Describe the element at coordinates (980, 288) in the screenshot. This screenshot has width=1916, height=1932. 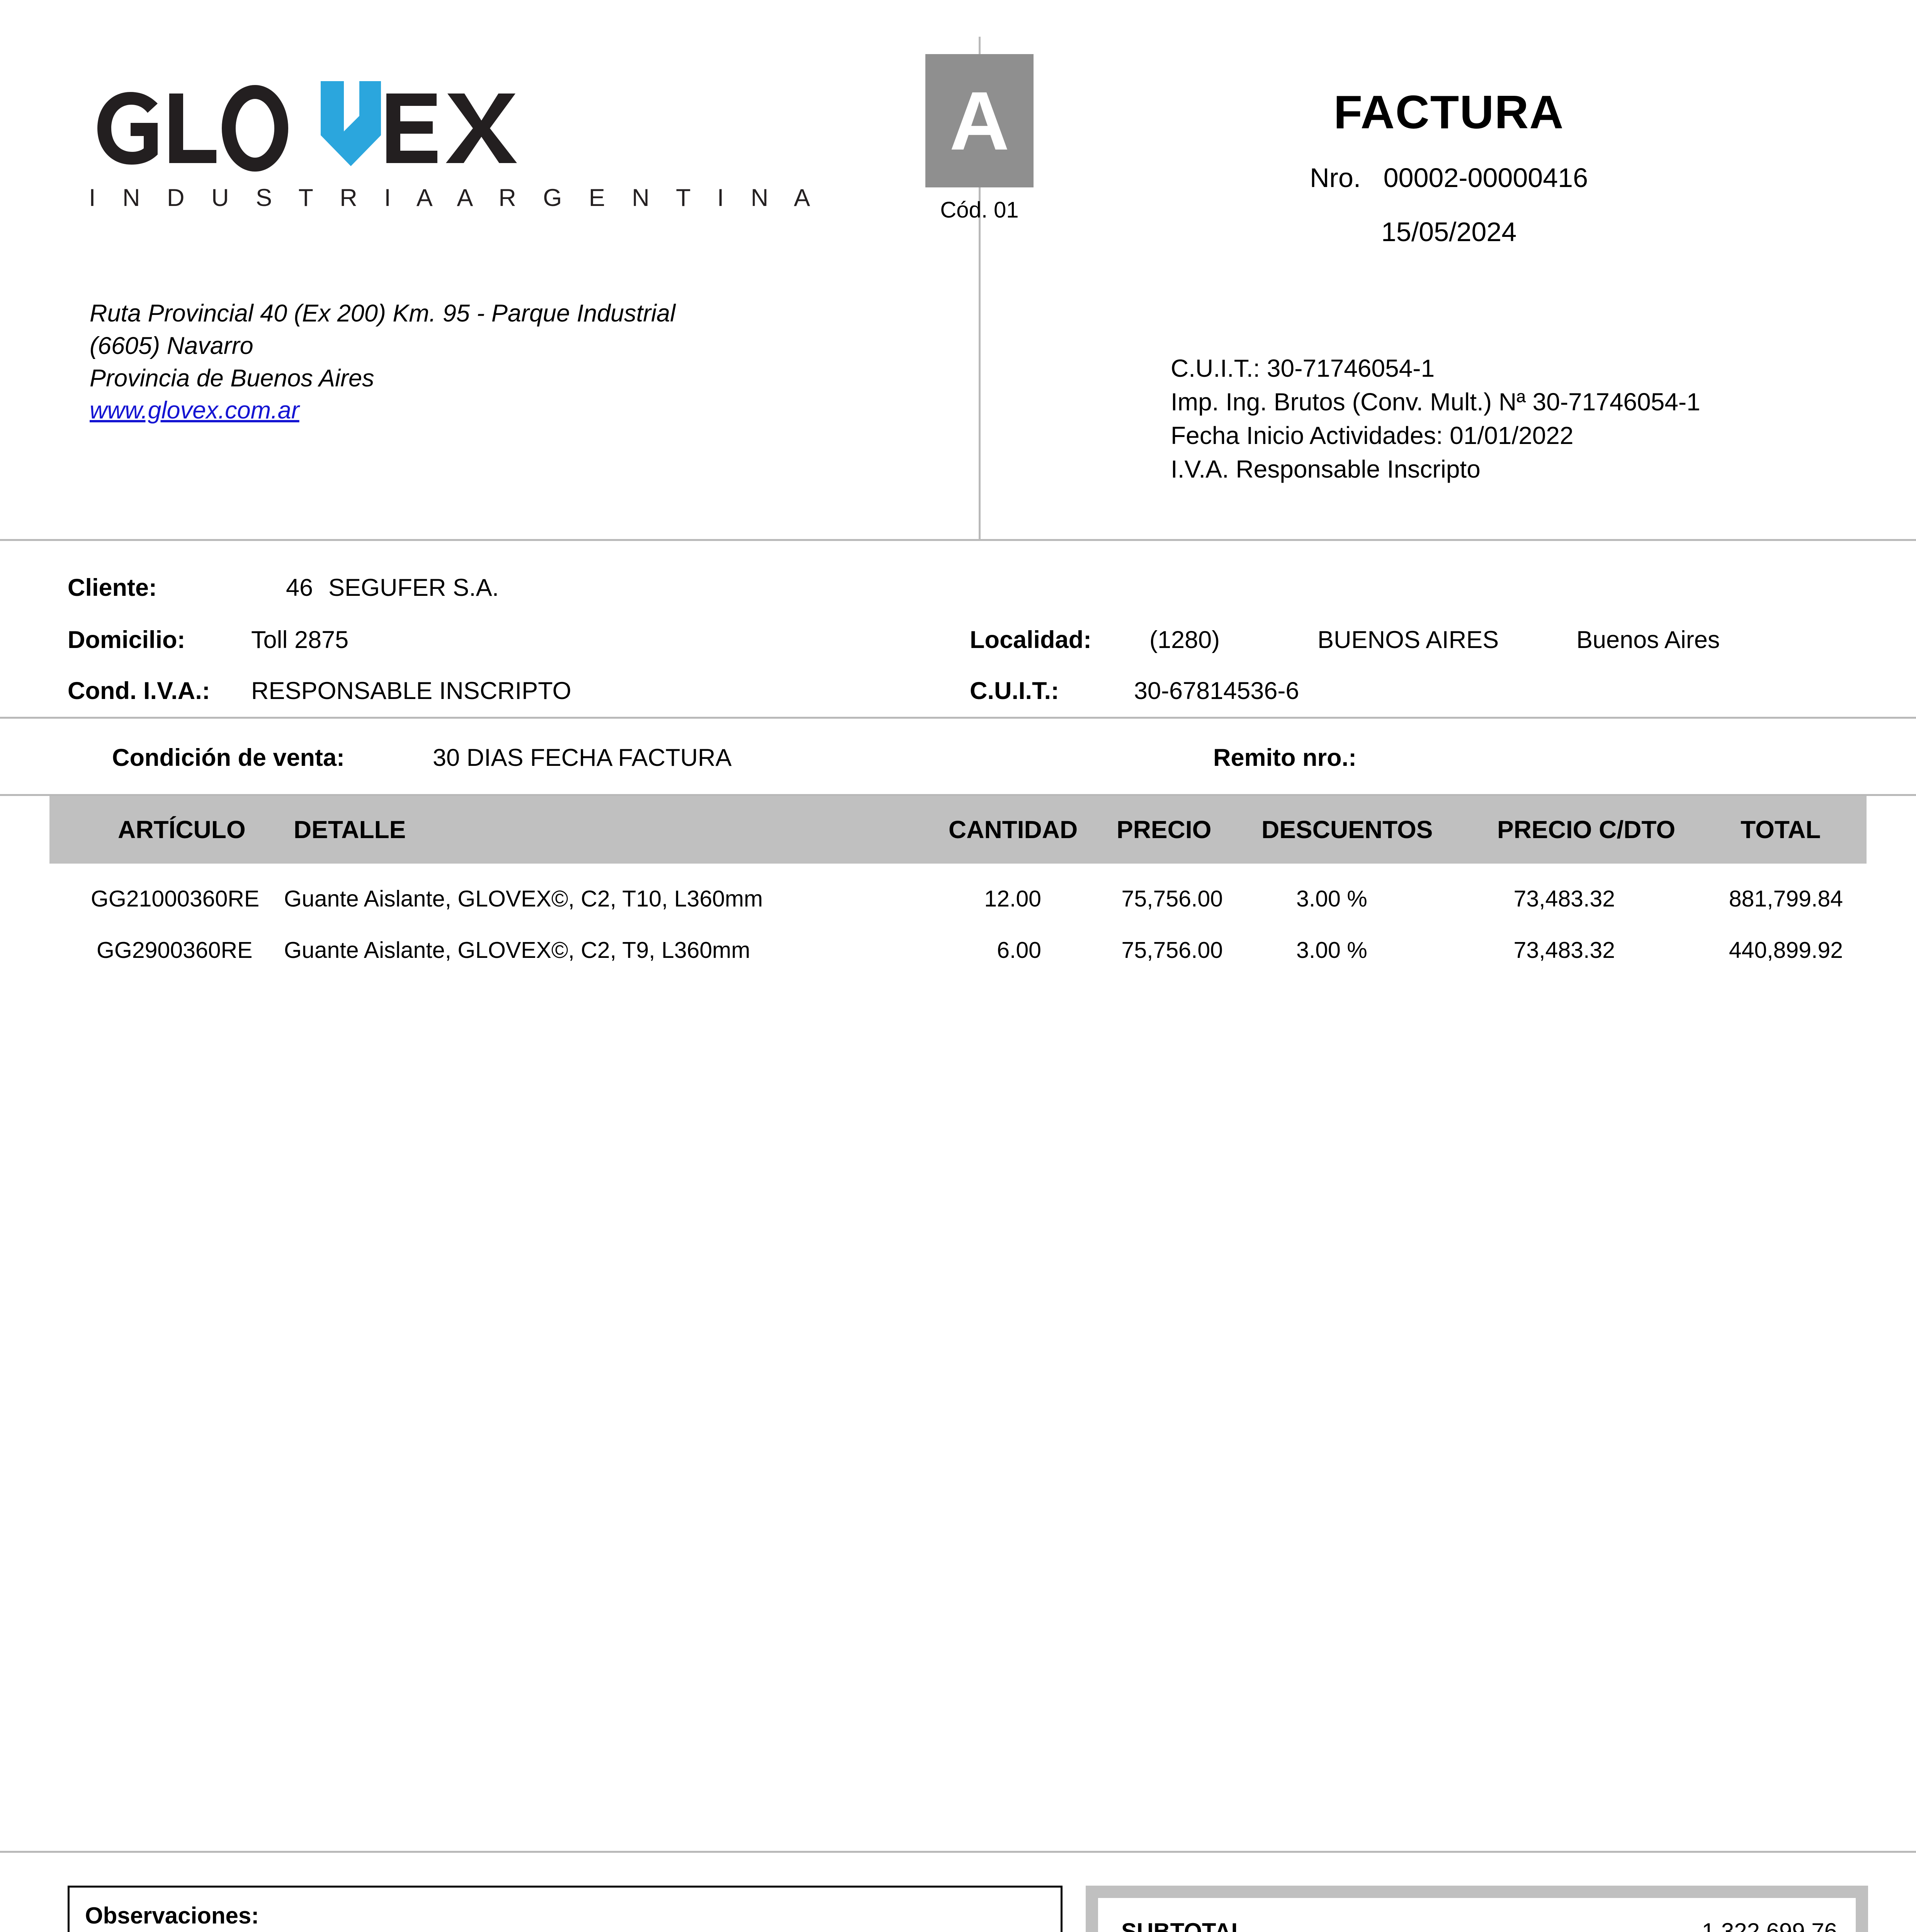
I see `header-vertical-divider` at that location.